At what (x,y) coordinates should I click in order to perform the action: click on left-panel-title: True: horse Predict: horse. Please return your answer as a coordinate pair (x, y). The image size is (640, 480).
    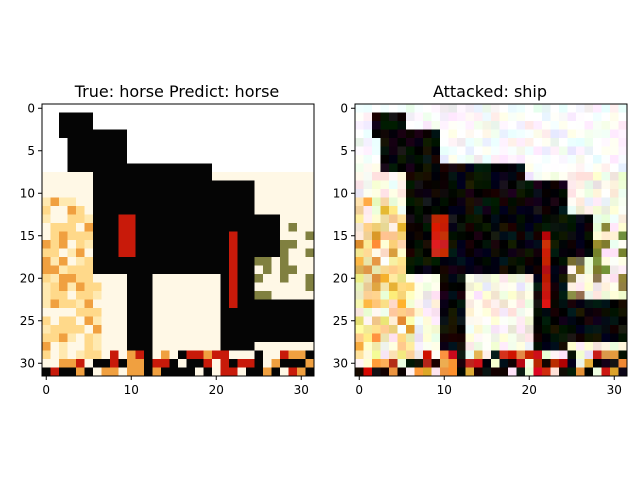
    Looking at the image, I should click on (177, 91).